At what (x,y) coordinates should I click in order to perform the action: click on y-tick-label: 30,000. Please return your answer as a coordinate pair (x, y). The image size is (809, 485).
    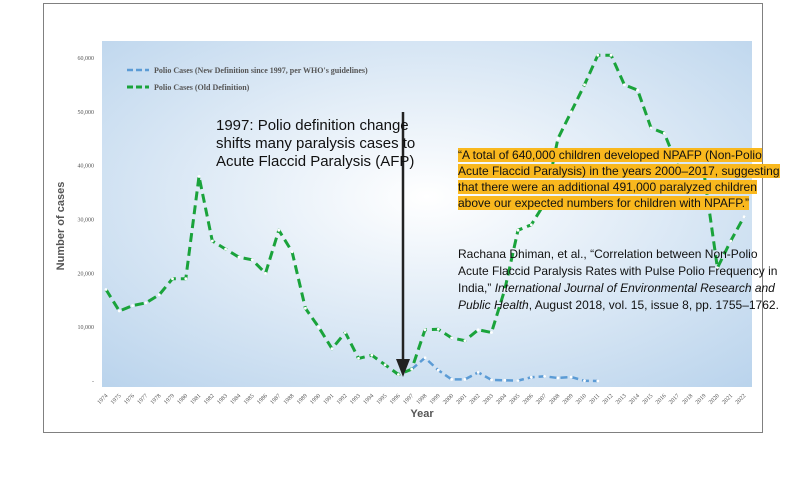
    Looking at the image, I should click on (86, 220).